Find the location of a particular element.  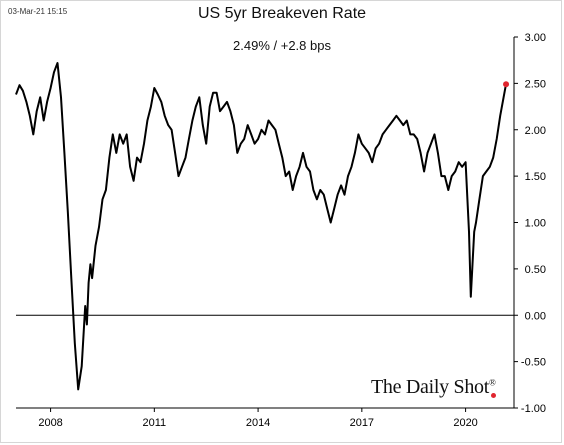

last-value-marker is located at coordinates (506, 84).